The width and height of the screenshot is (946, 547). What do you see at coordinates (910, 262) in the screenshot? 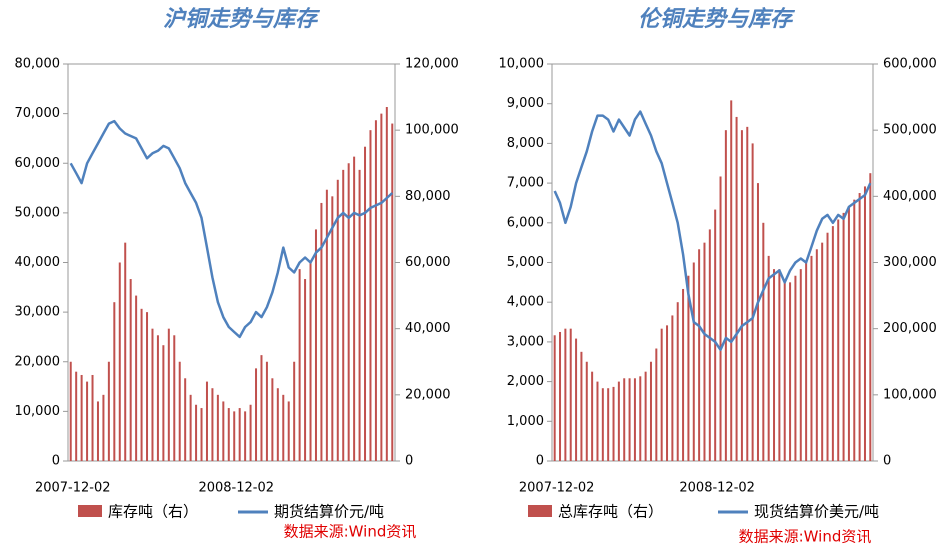
I see `y2-tick-label: 300,000` at bounding box center [910, 262].